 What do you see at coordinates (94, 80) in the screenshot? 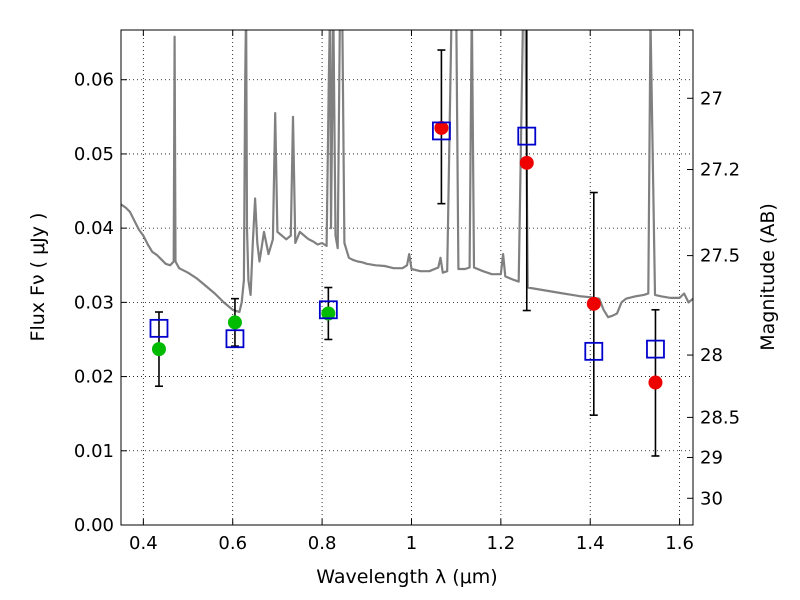
I see `y-tick-label-6: 0.06` at bounding box center [94, 80].